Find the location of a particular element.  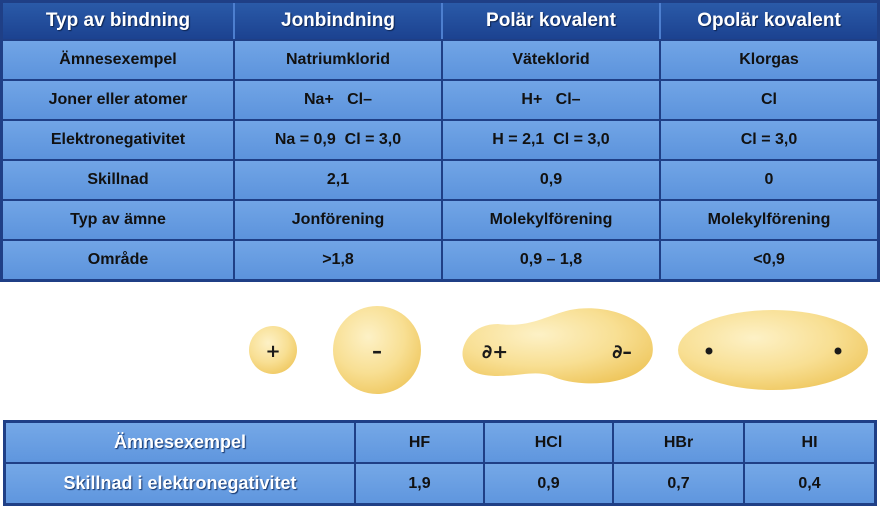

bond-illustration: + – ∂+ ∂– is located at coordinates (558, 350).